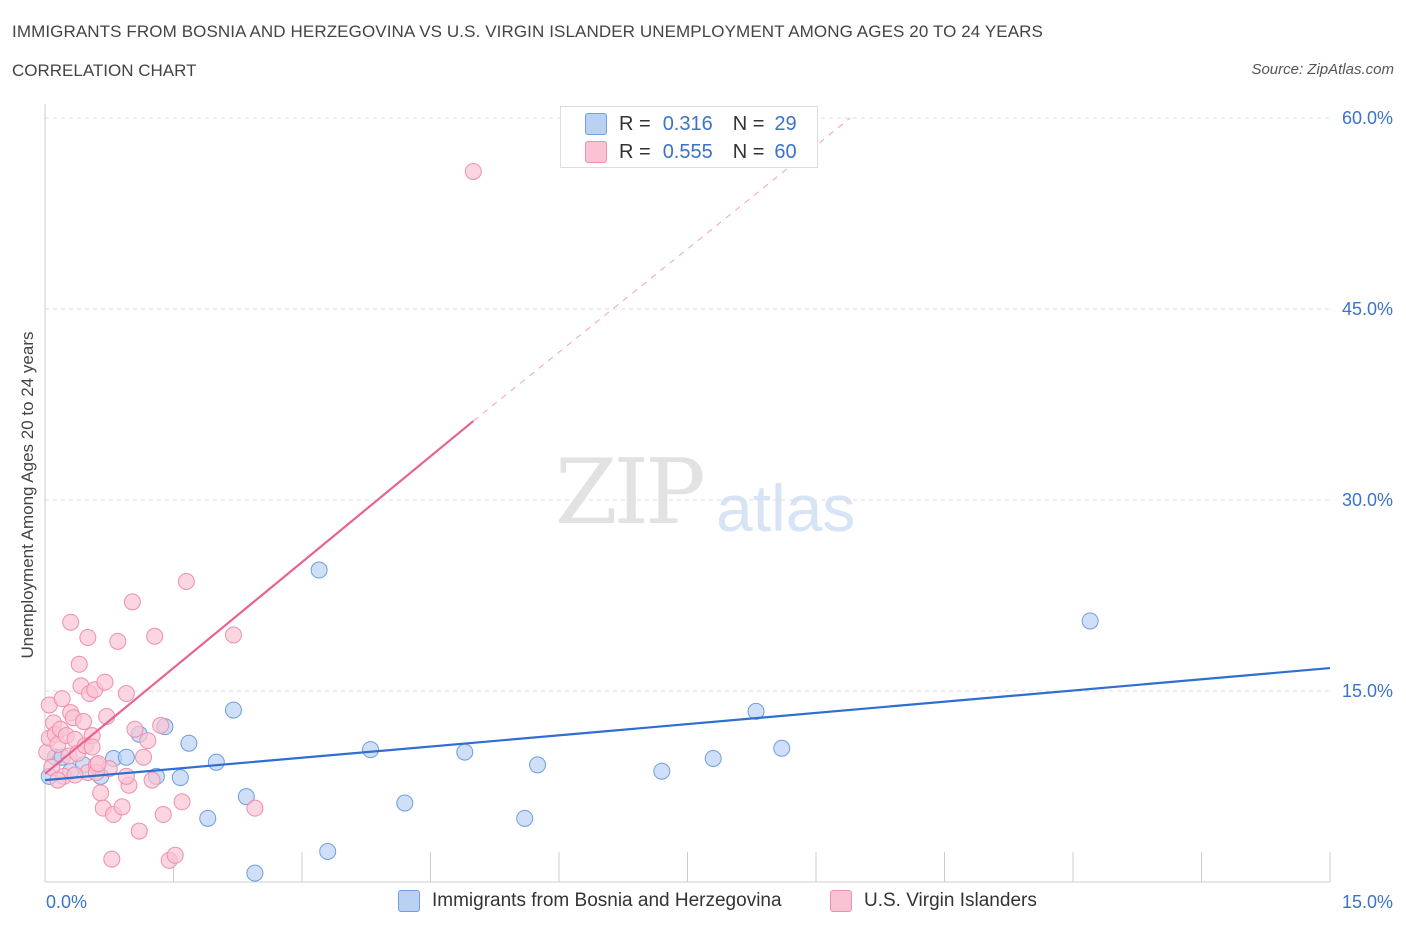 The width and height of the screenshot is (1406, 930). What do you see at coordinates (662, 269) in the screenshot?
I see `trend-line-extension-series2` at bounding box center [662, 269].